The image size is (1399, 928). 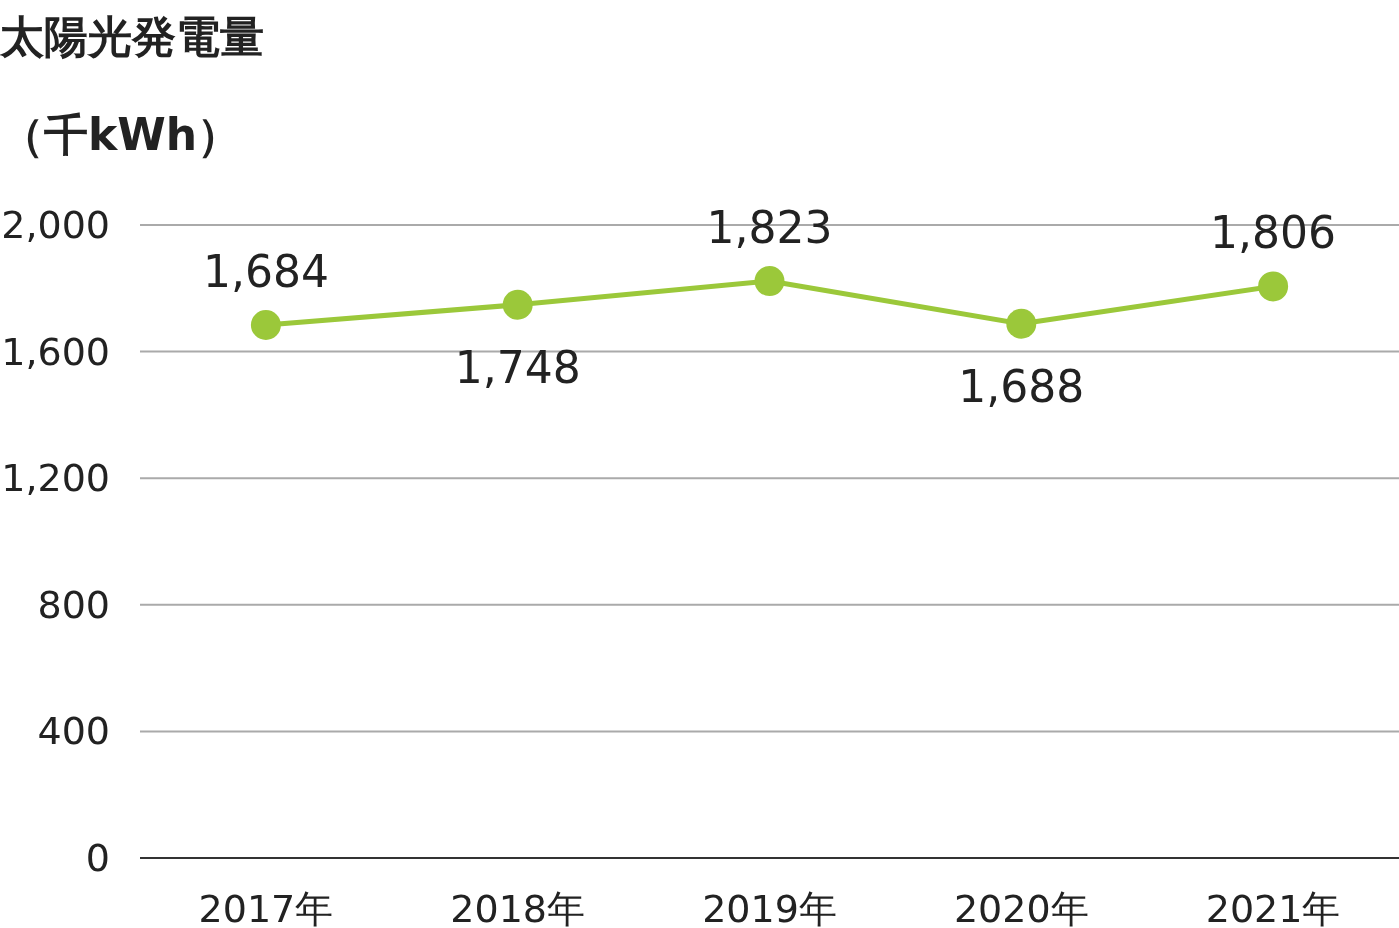 I want to click on y-tick-label: 1,200, so click(x=55, y=478).